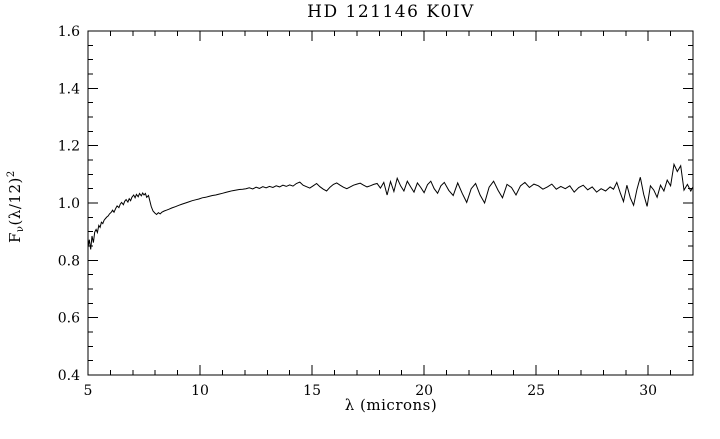 The height and width of the screenshot is (439, 720). What do you see at coordinates (312, 391) in the screenshot?
I see `x-tick-label: 15` at bounding box center [312, 391].